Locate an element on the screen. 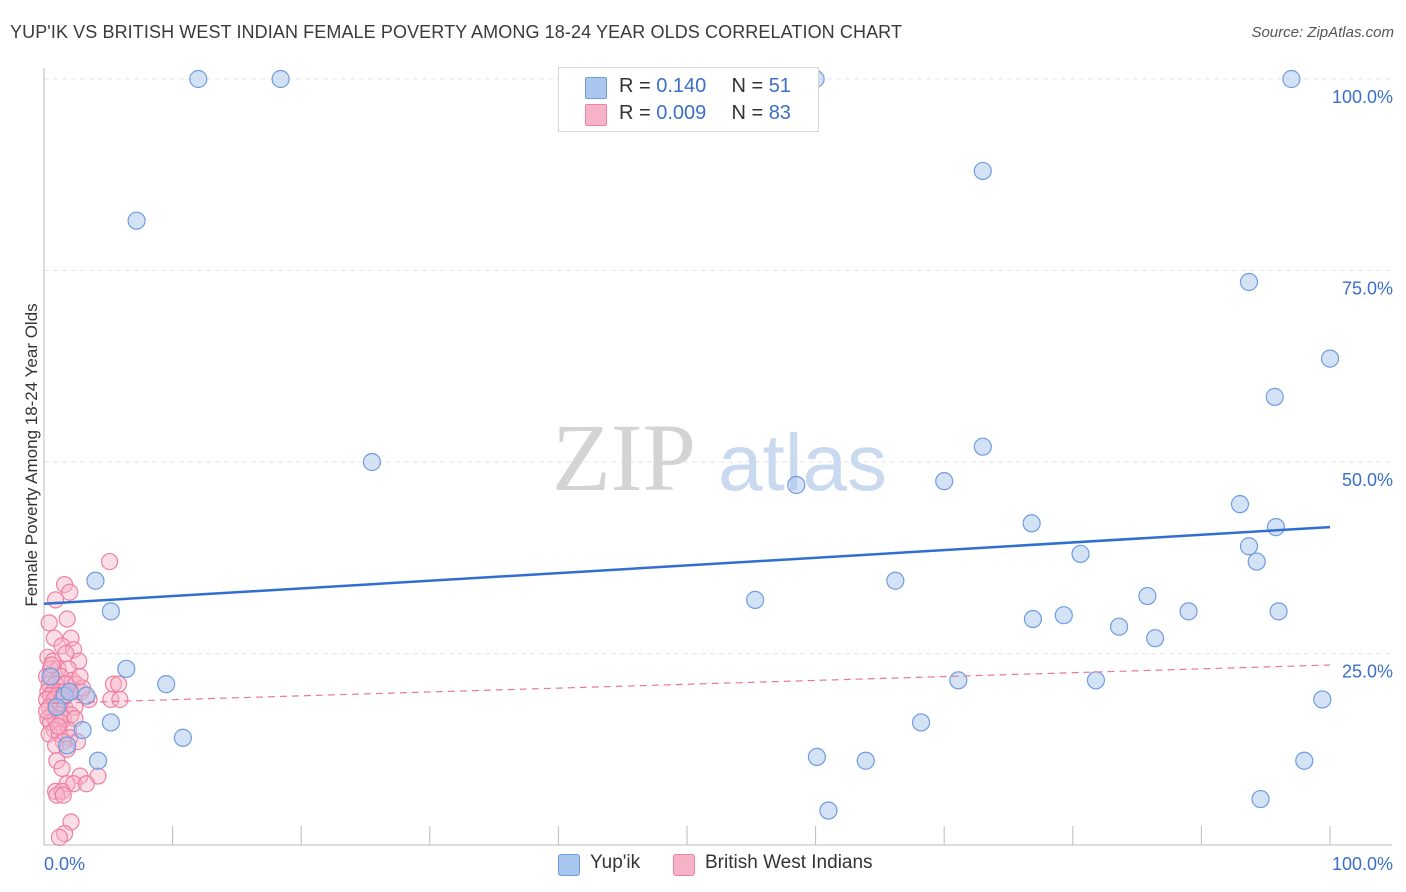 This screenshot has width=1406, height=892. source-label: Source: ZipAtlas.com is located at coordinates (1322, 32).